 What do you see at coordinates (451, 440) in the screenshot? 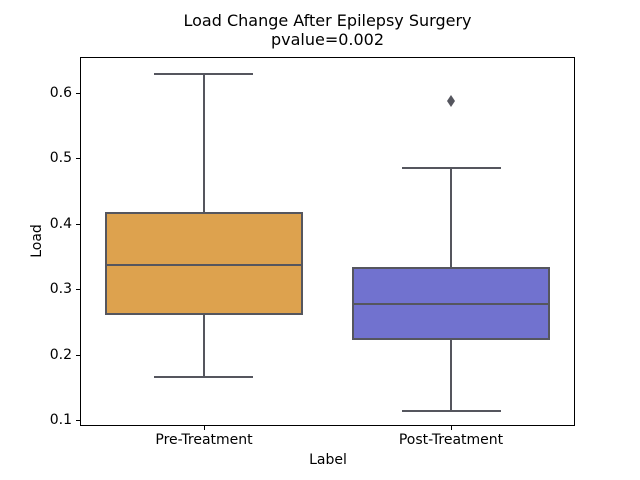
I see `x-tick-label-post-treatment: Post-Treatment` at bounding box center [451, 440].